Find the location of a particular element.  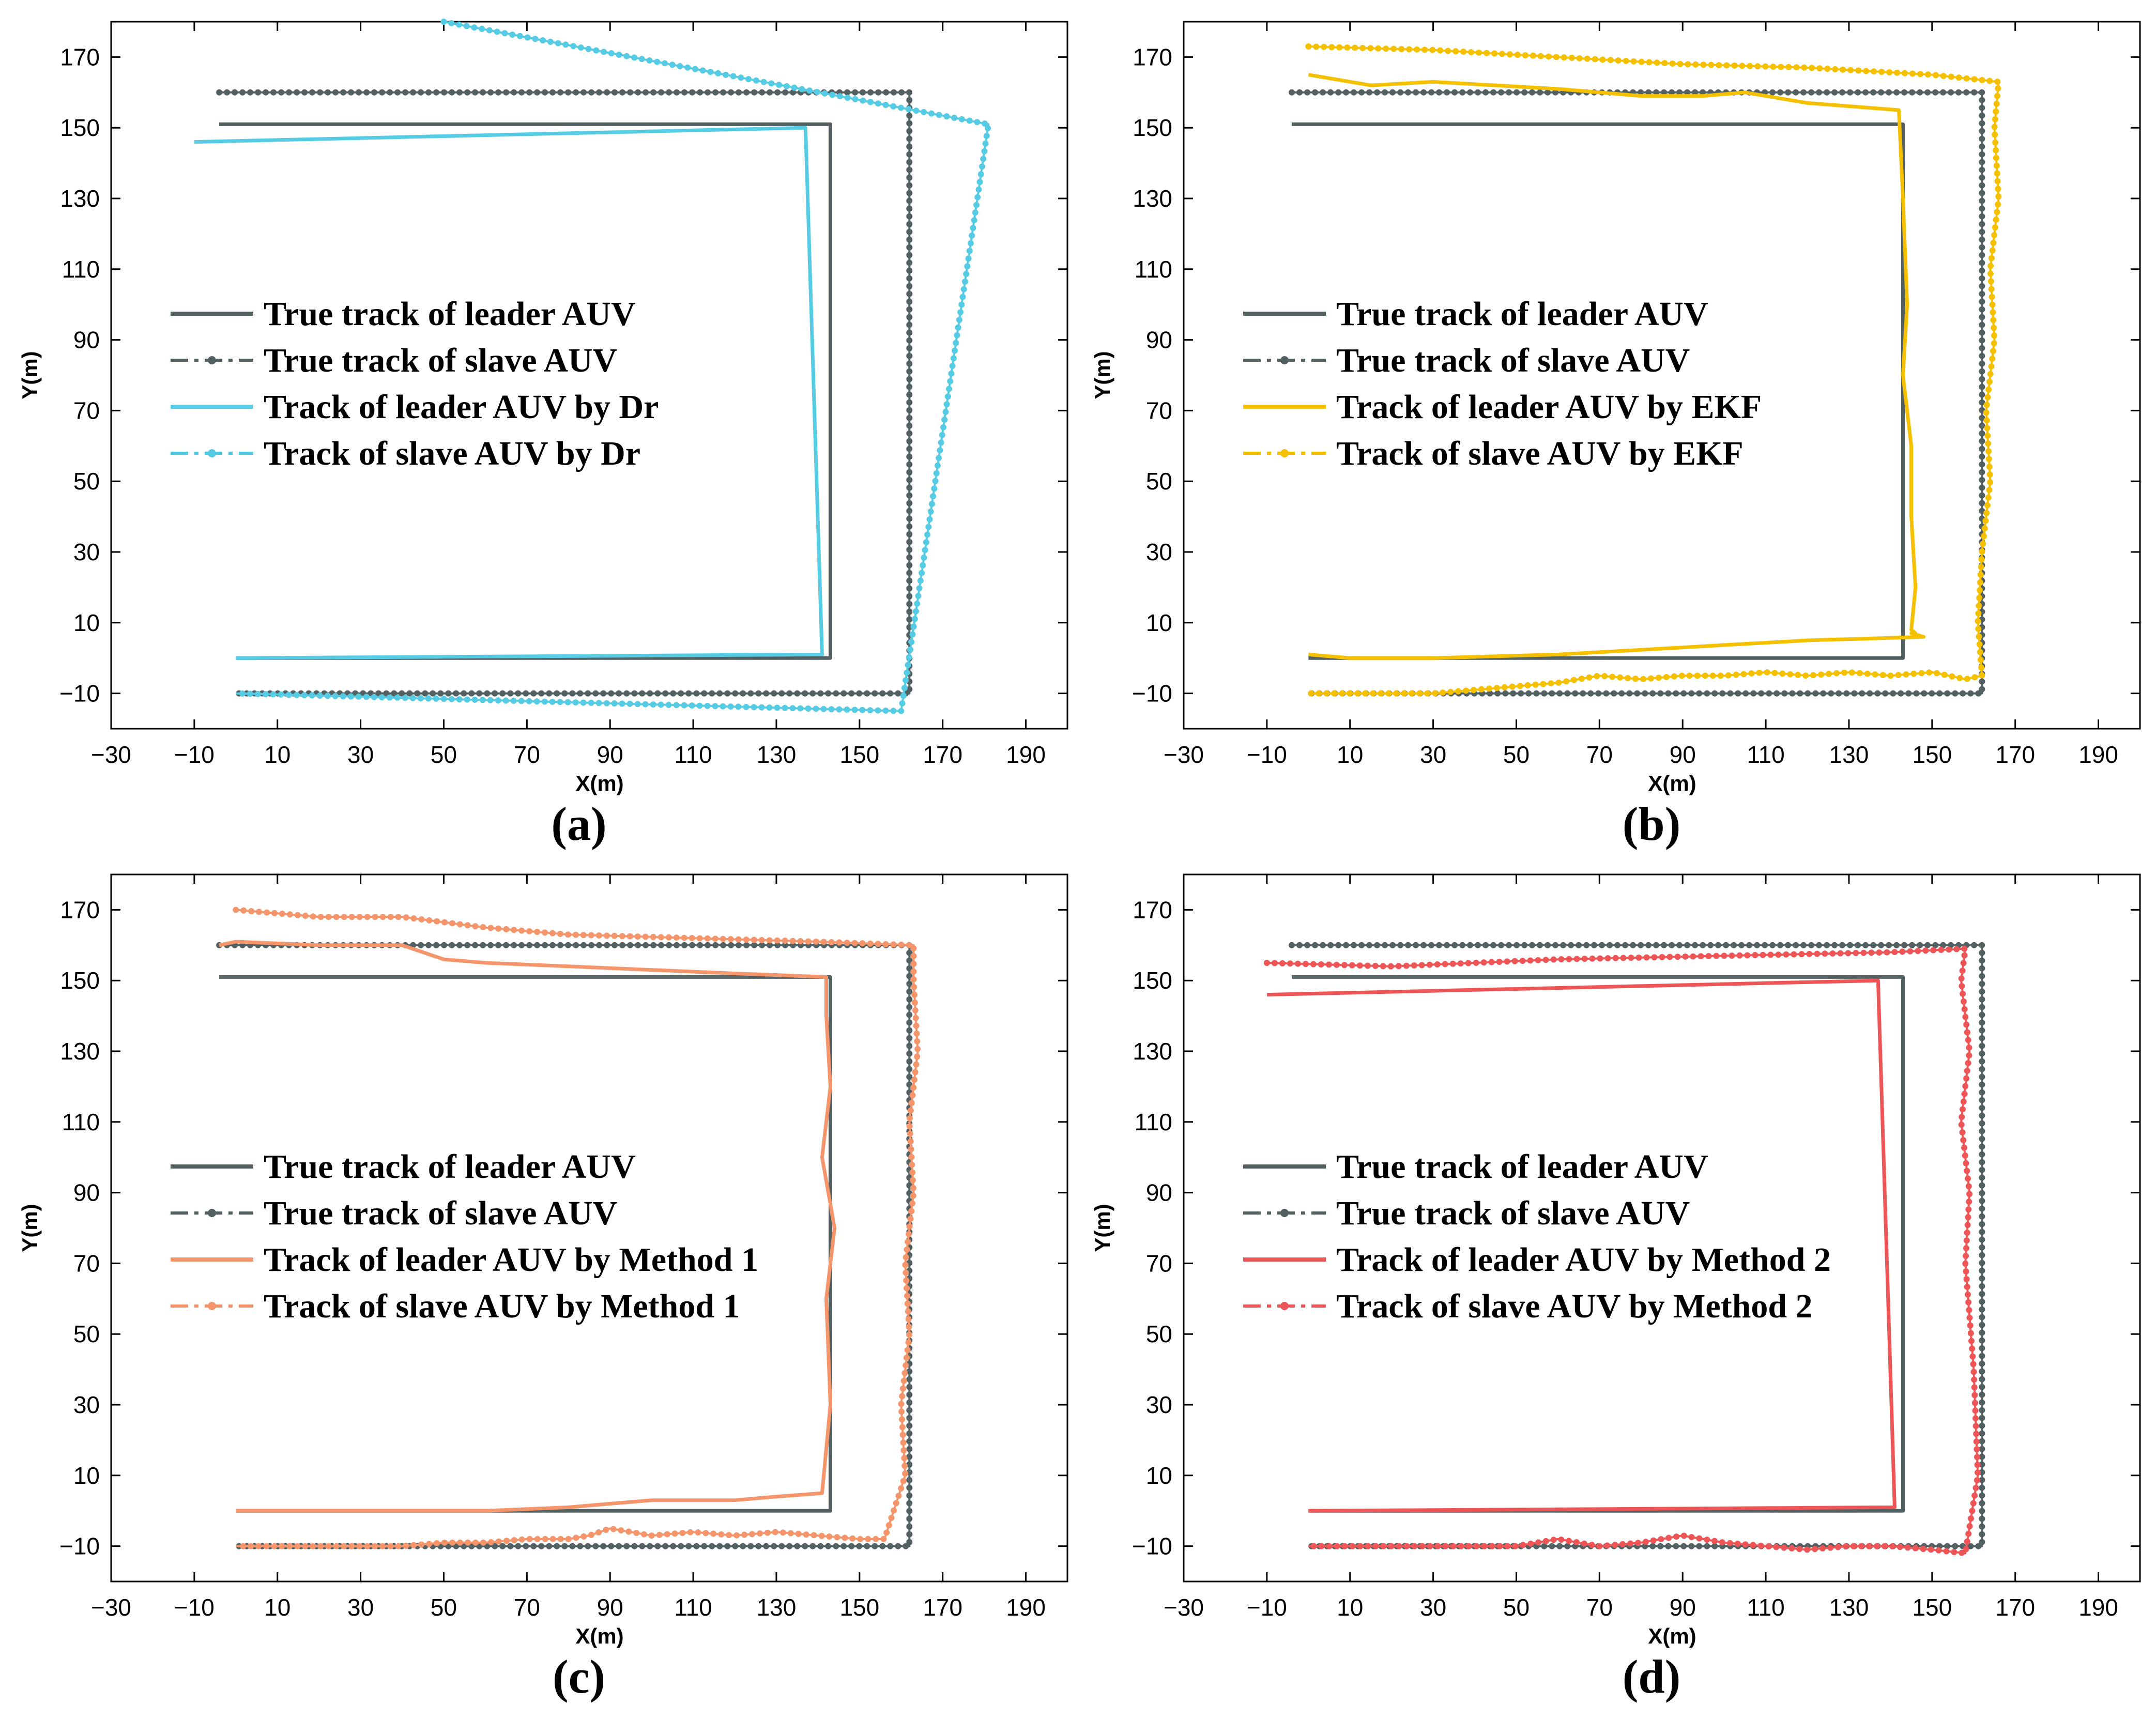

series-track-of-leader-auv-by-ekf is located at coordinates (1617, 366).